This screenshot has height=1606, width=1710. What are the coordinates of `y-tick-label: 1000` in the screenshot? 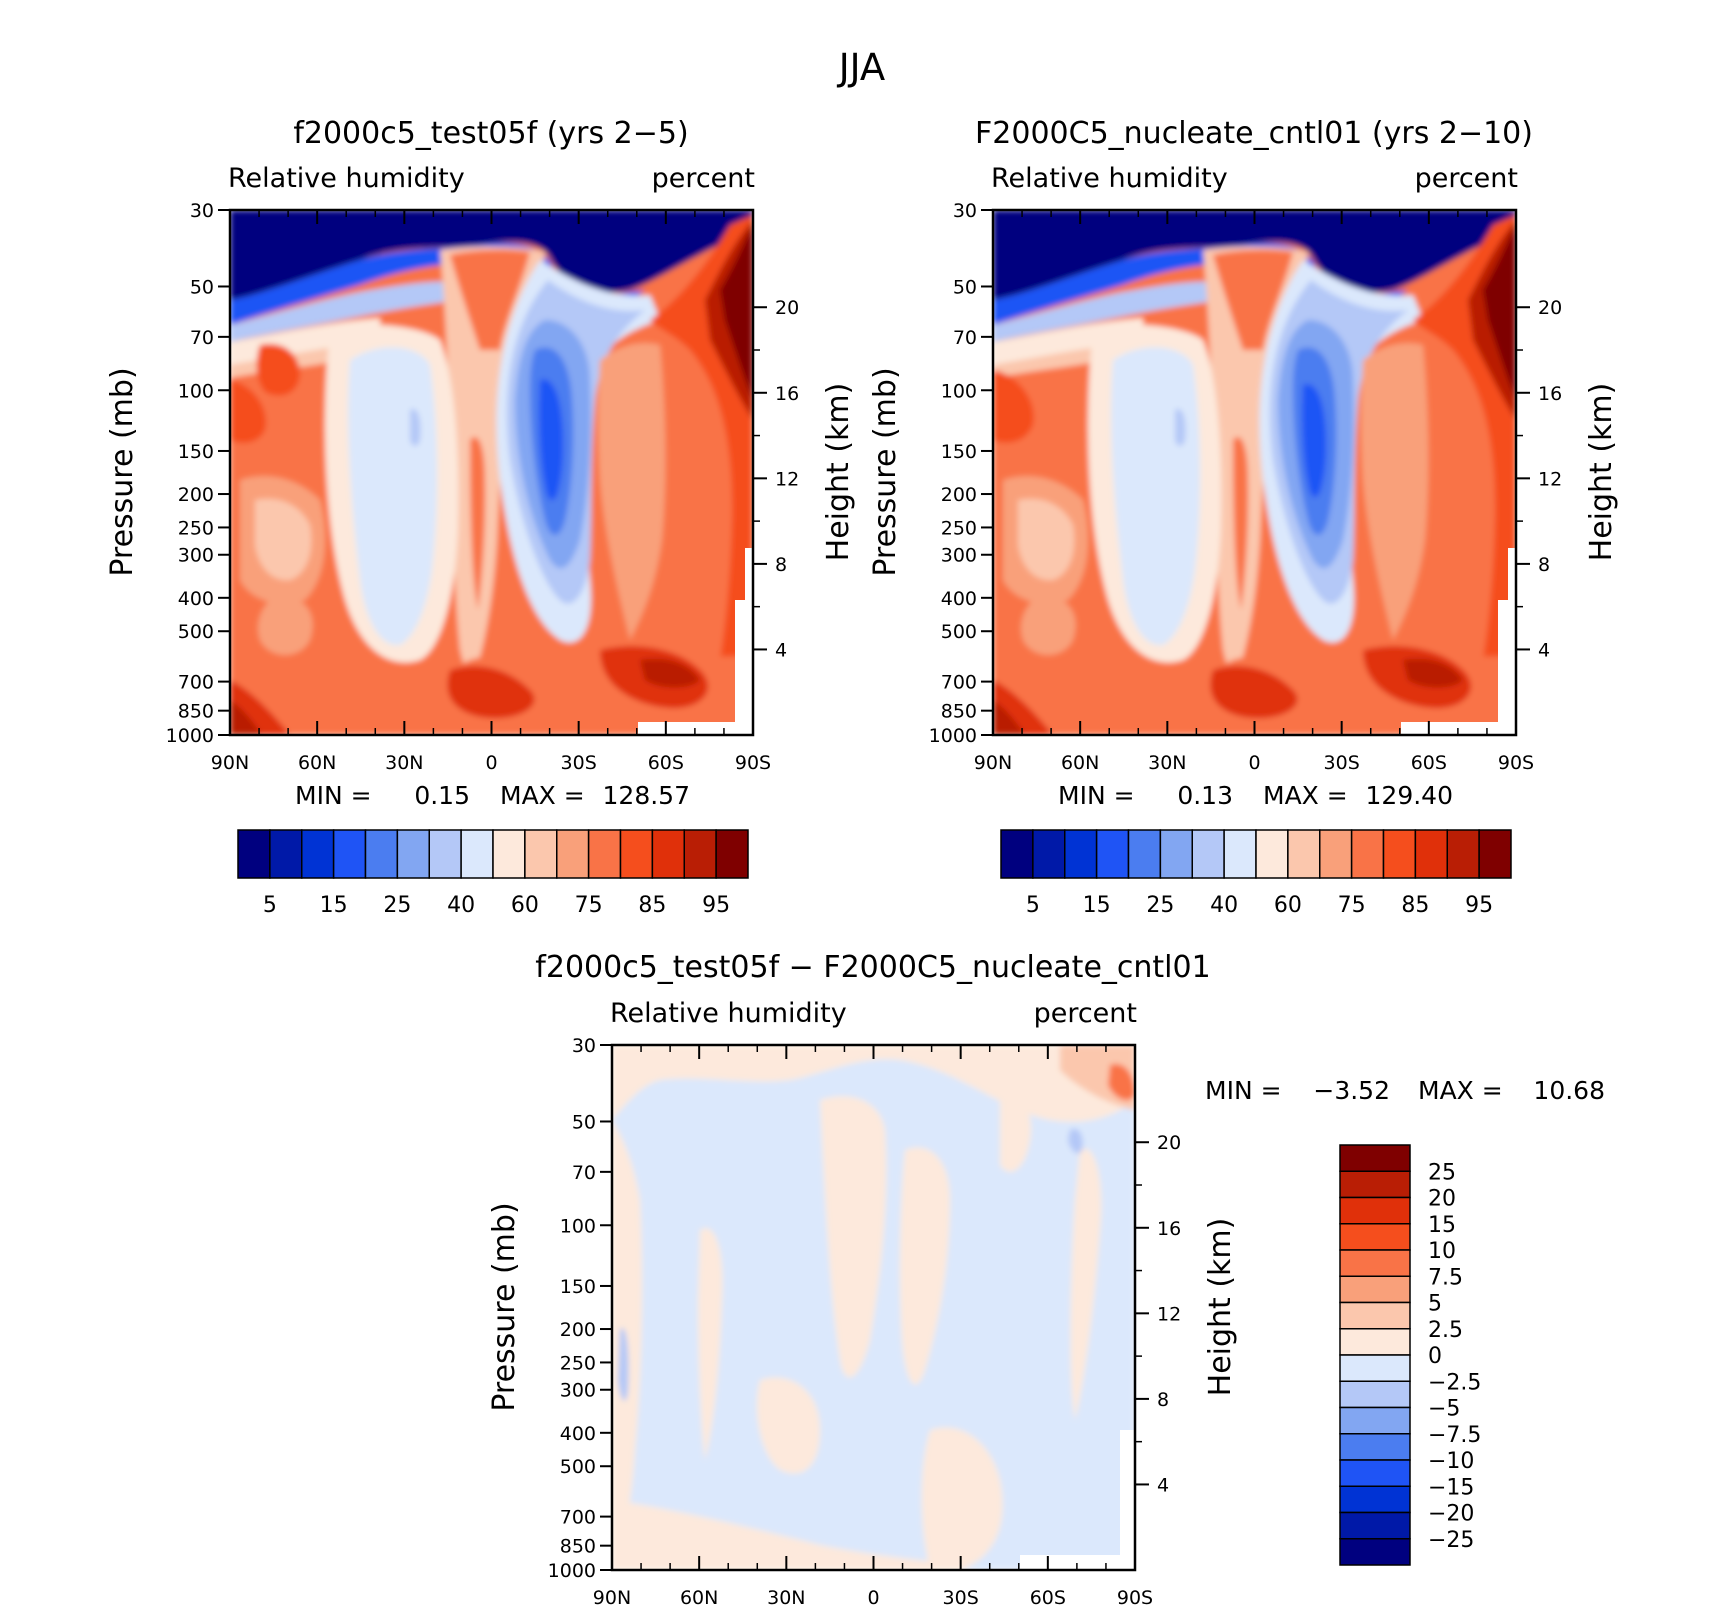 It's located at (572, 1571).